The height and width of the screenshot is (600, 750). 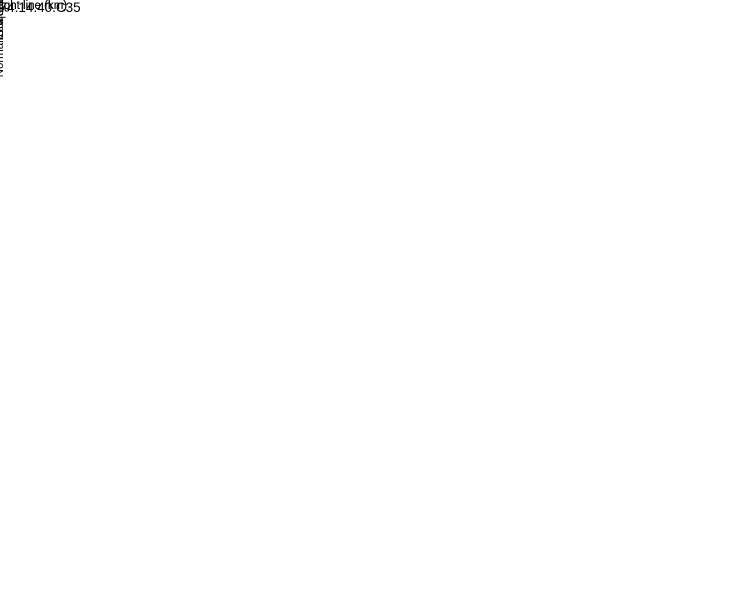 What do you see at coordinates (34, 6) in the screenshot?
I see `snr-xlabel: Height of straight line (km)` at bounding box center [34, 6].